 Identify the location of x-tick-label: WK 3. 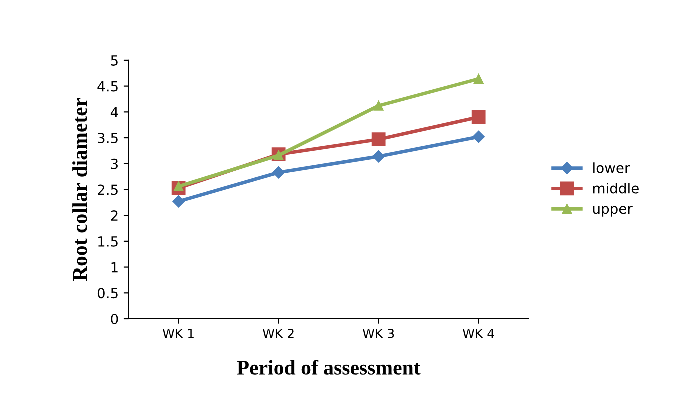
(378, 333).